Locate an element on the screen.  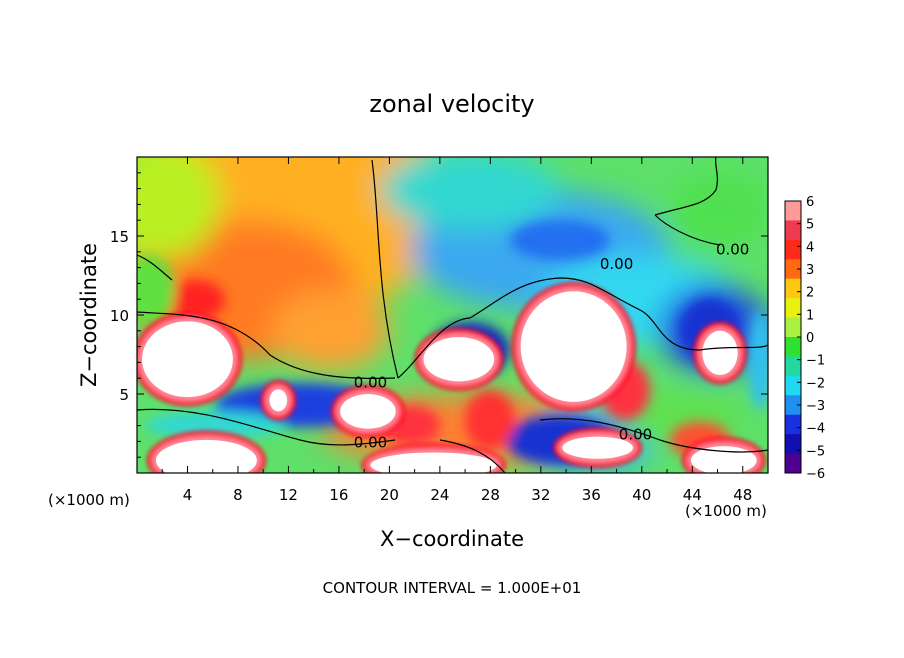
chart-title: zonal velocity is located at coordinates (451, 104).